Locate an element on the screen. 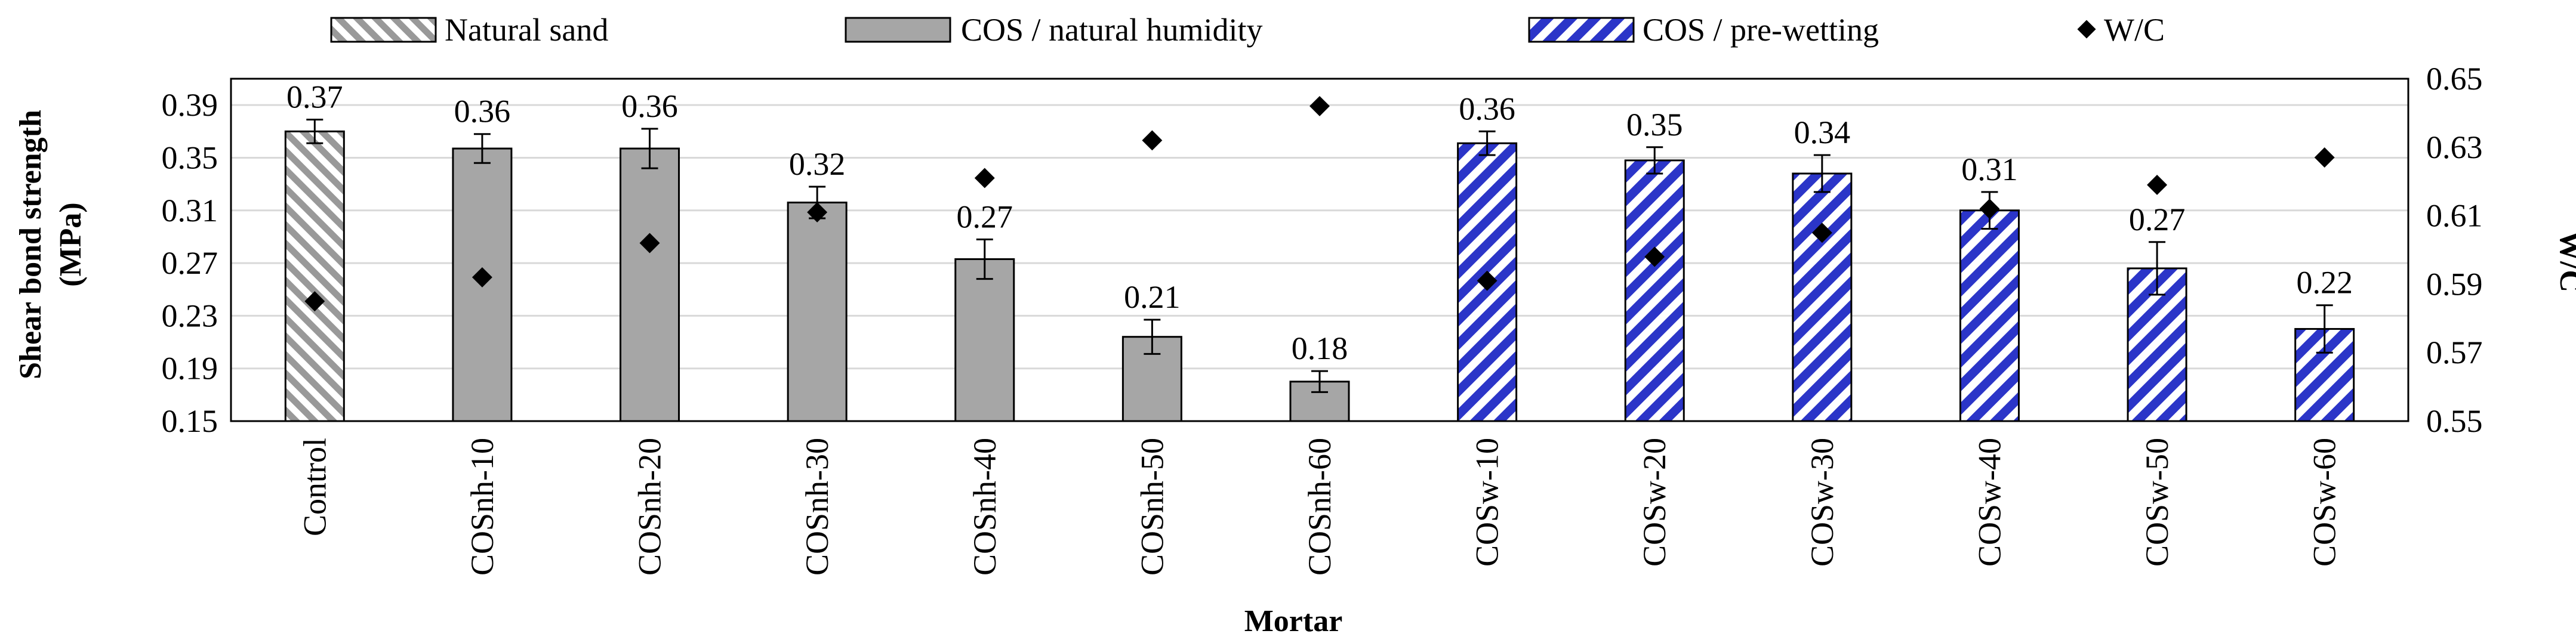  data-label: 0.31 is located at coordinates (1989, 169).